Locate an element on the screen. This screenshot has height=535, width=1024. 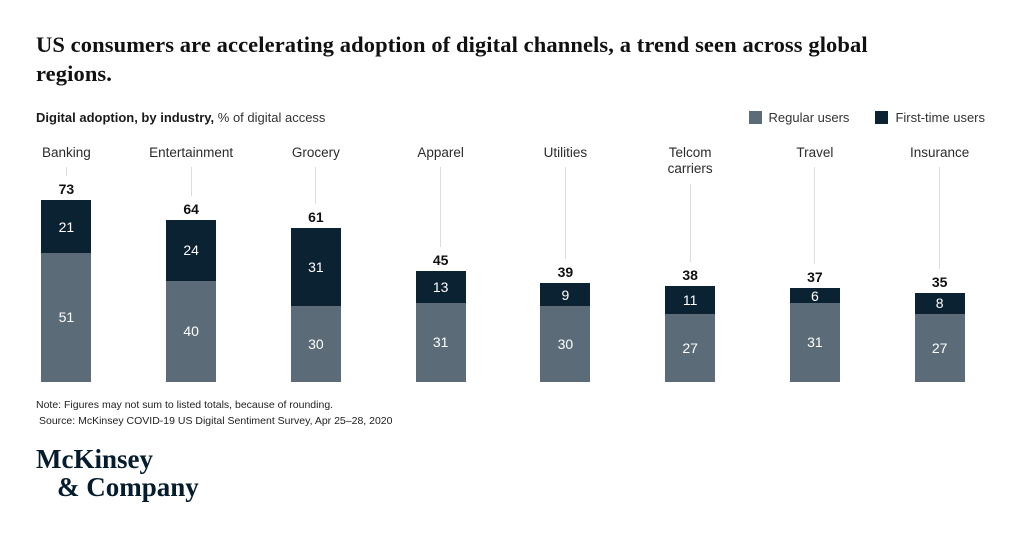
stacked-bar: 24 40 is located at coordinates (191, 301).